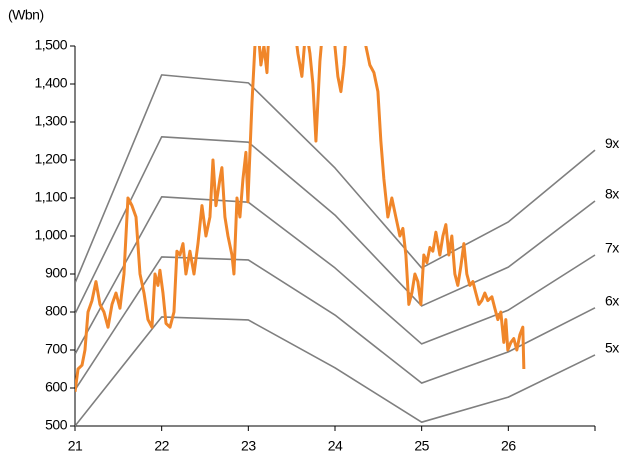  I want to click on y-tick-label: 900, so click(56, 273).